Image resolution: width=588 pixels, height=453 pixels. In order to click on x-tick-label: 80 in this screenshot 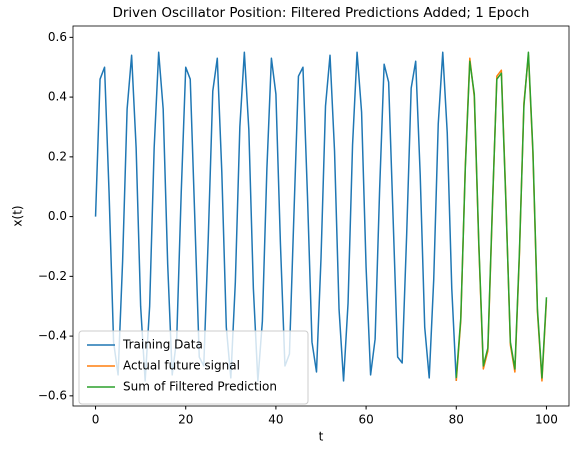, I will do `click(456, 420)`.